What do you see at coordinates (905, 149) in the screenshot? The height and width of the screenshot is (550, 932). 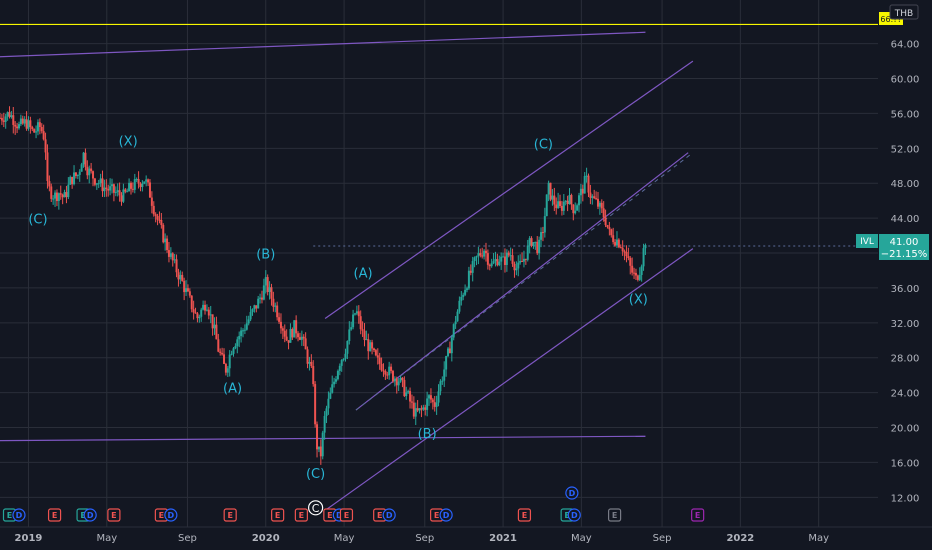 I see `y-tick-label: 52.00` at bounding box center [905, 149].